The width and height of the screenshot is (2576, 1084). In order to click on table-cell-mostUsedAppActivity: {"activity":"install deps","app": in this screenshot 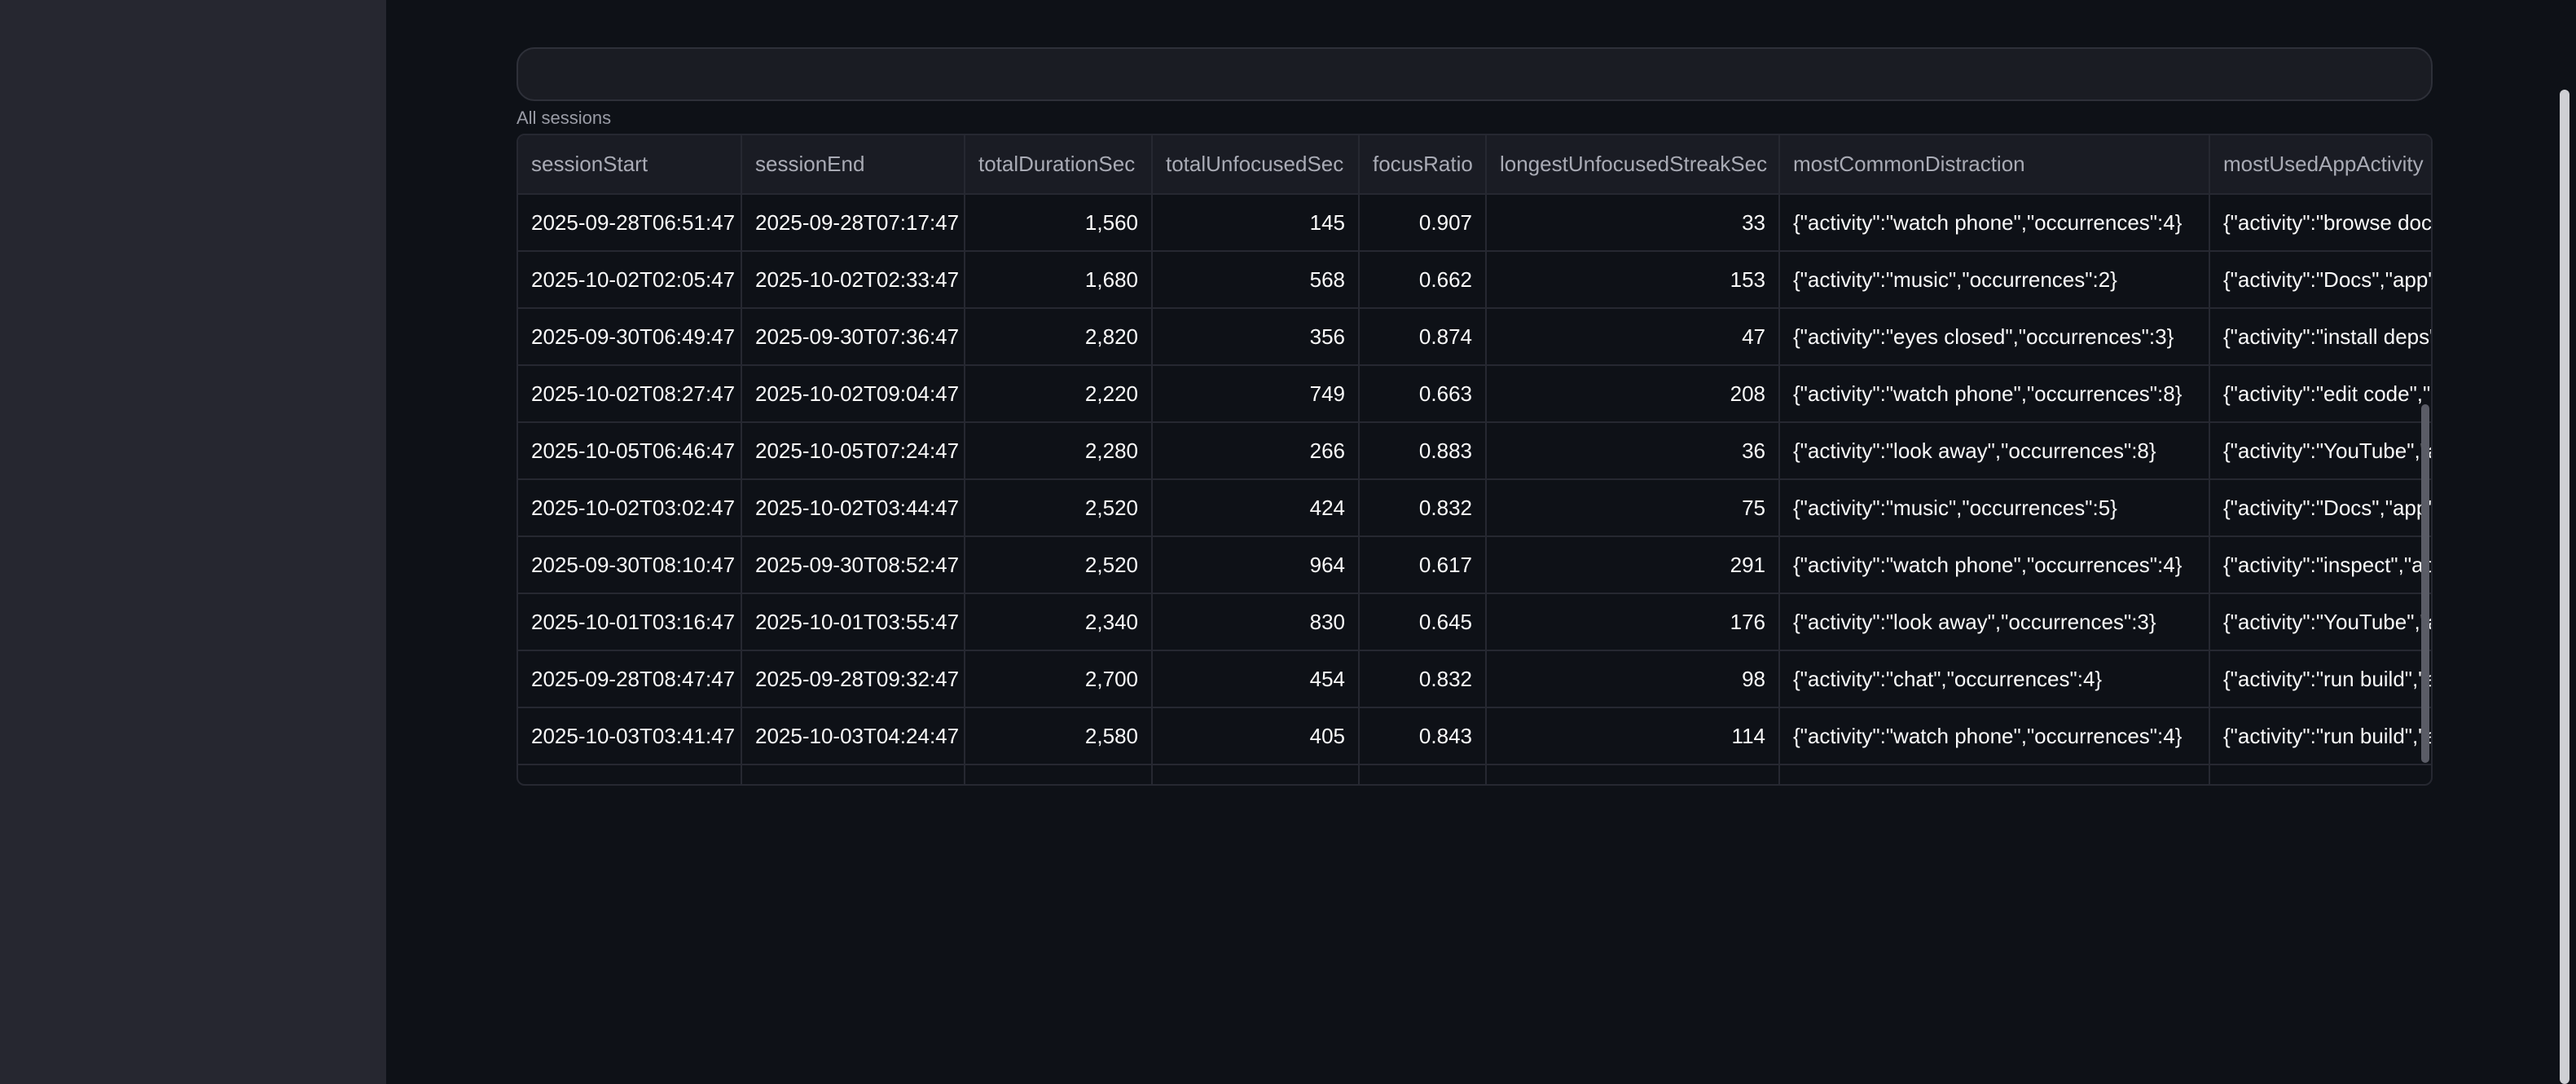, I will do `click(2320, 337)`.